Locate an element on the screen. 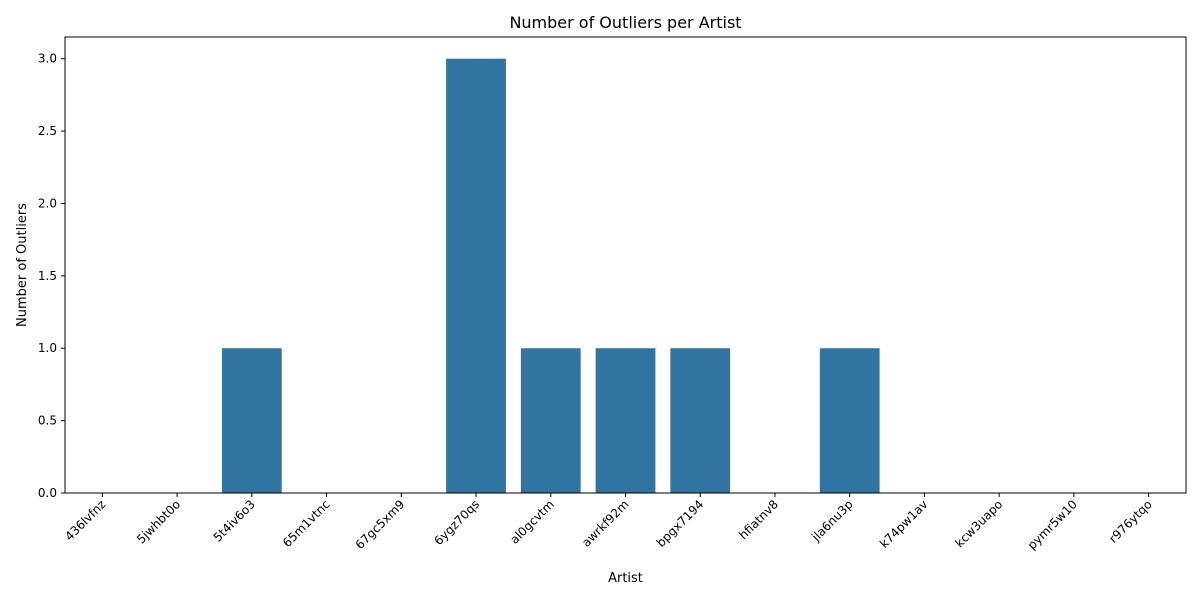 The height and width of the screenshot is (604, 1200). chart-title: Number of Outliers per Artist is located at coordinates (625, 22).